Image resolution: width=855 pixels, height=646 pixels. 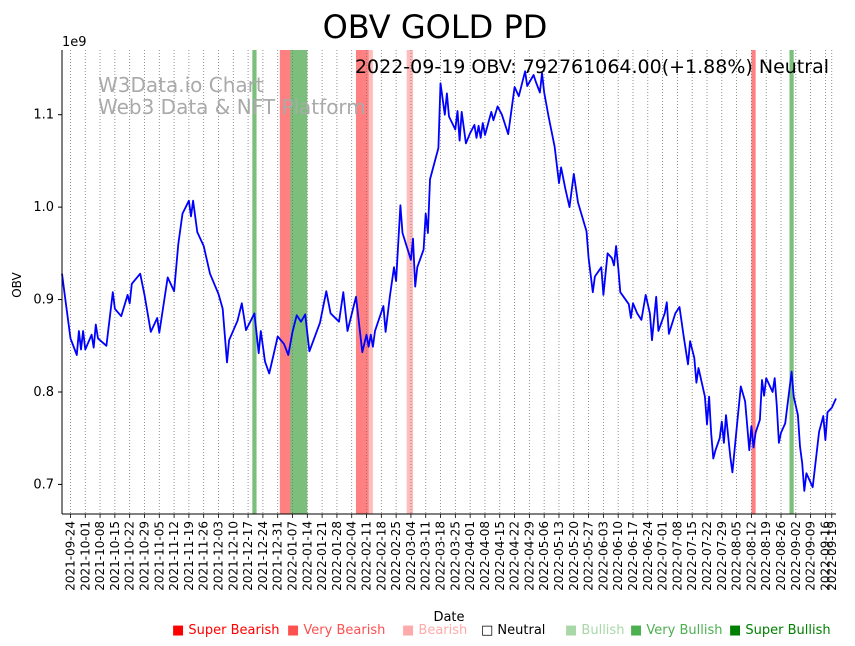 I want to click on x-tick-label: 2022-06-24, so click(x=648, y=556).